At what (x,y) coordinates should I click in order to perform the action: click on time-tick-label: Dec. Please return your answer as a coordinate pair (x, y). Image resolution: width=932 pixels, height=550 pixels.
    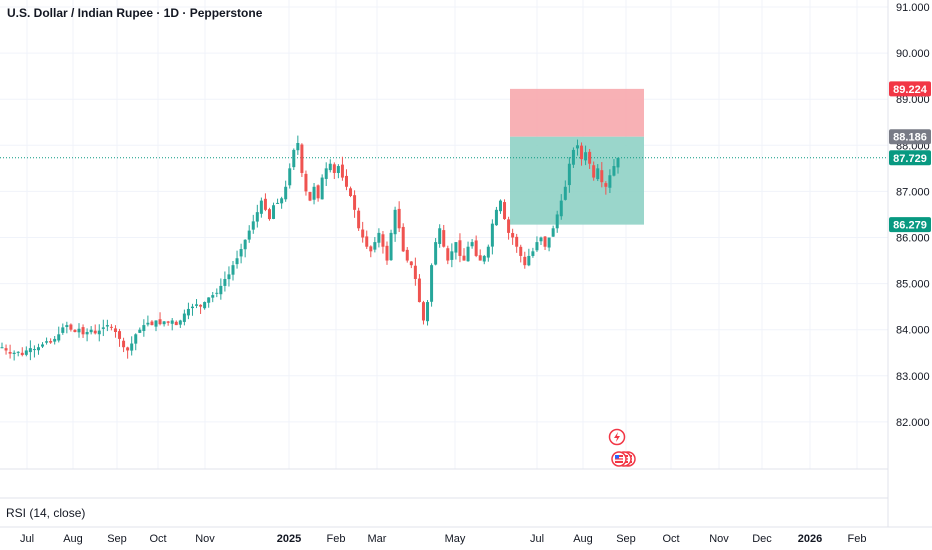
    Looking at the image, I should click on (762, 539).